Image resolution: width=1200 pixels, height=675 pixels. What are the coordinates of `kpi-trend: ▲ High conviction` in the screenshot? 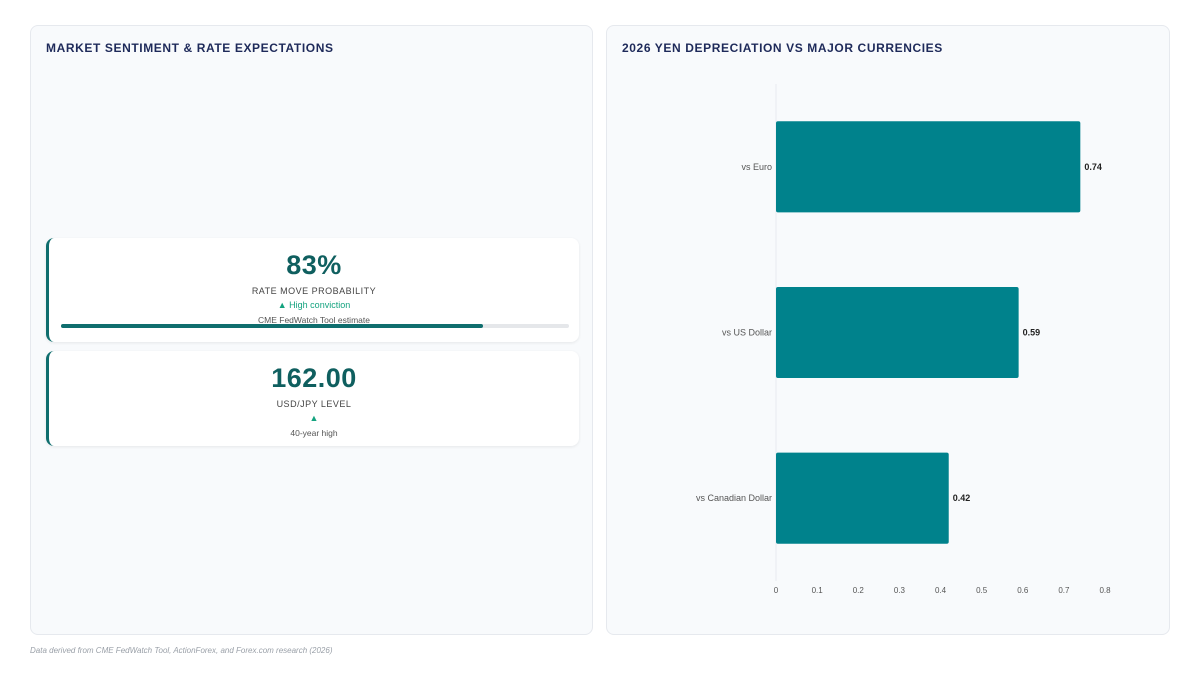 It's located at (314, 305).